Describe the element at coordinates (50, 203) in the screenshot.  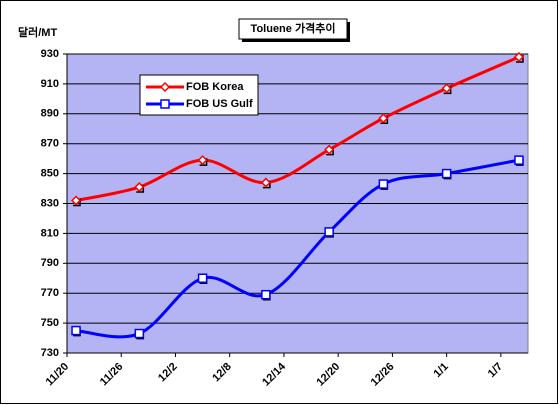
I see `y-tick-label: 830` at that location.